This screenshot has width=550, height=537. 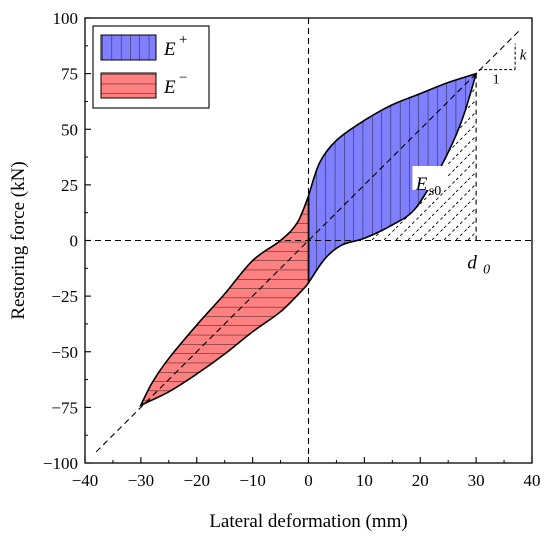 I want to click on d0-label-sub: 0, so click(x=486, y=270).